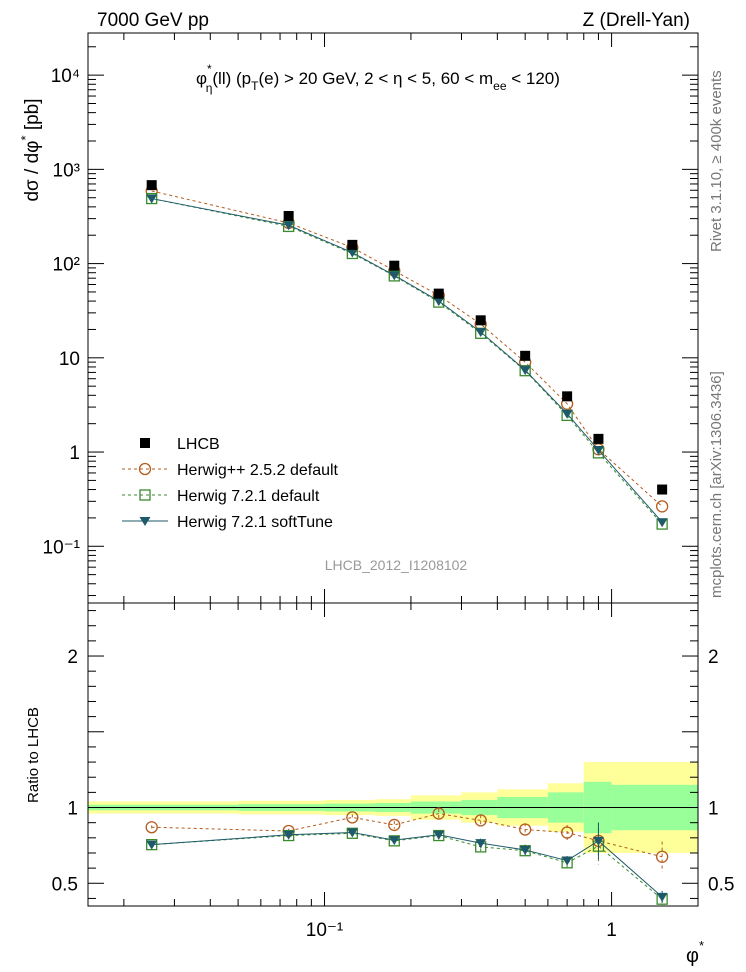 The image size is (746, 972). Describe the element at coordinates (69, 359) in the screenshot. I see `top-y-tick-label: 10` at that location.